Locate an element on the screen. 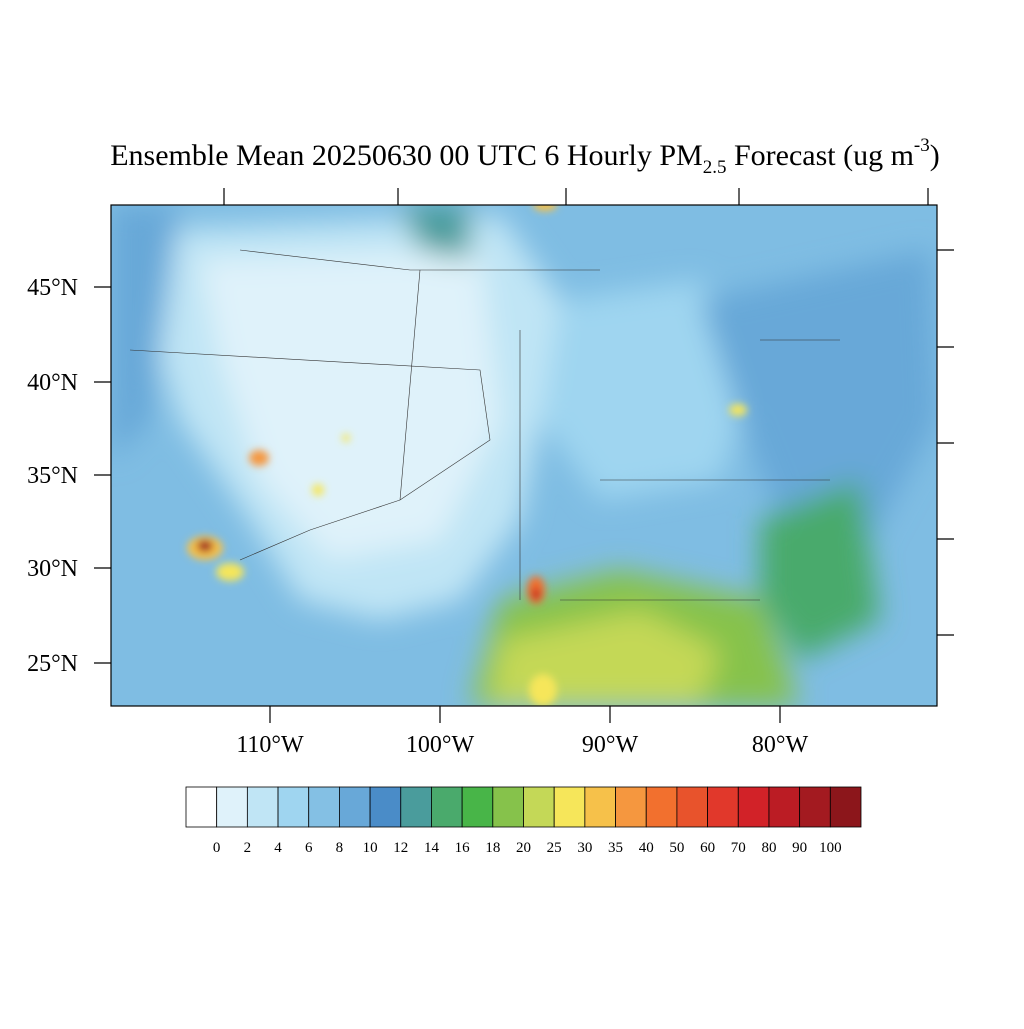 The height and width of the screenshot is (1029, 1024). colorbar-label: 2 is located at coordinates (248, 848).